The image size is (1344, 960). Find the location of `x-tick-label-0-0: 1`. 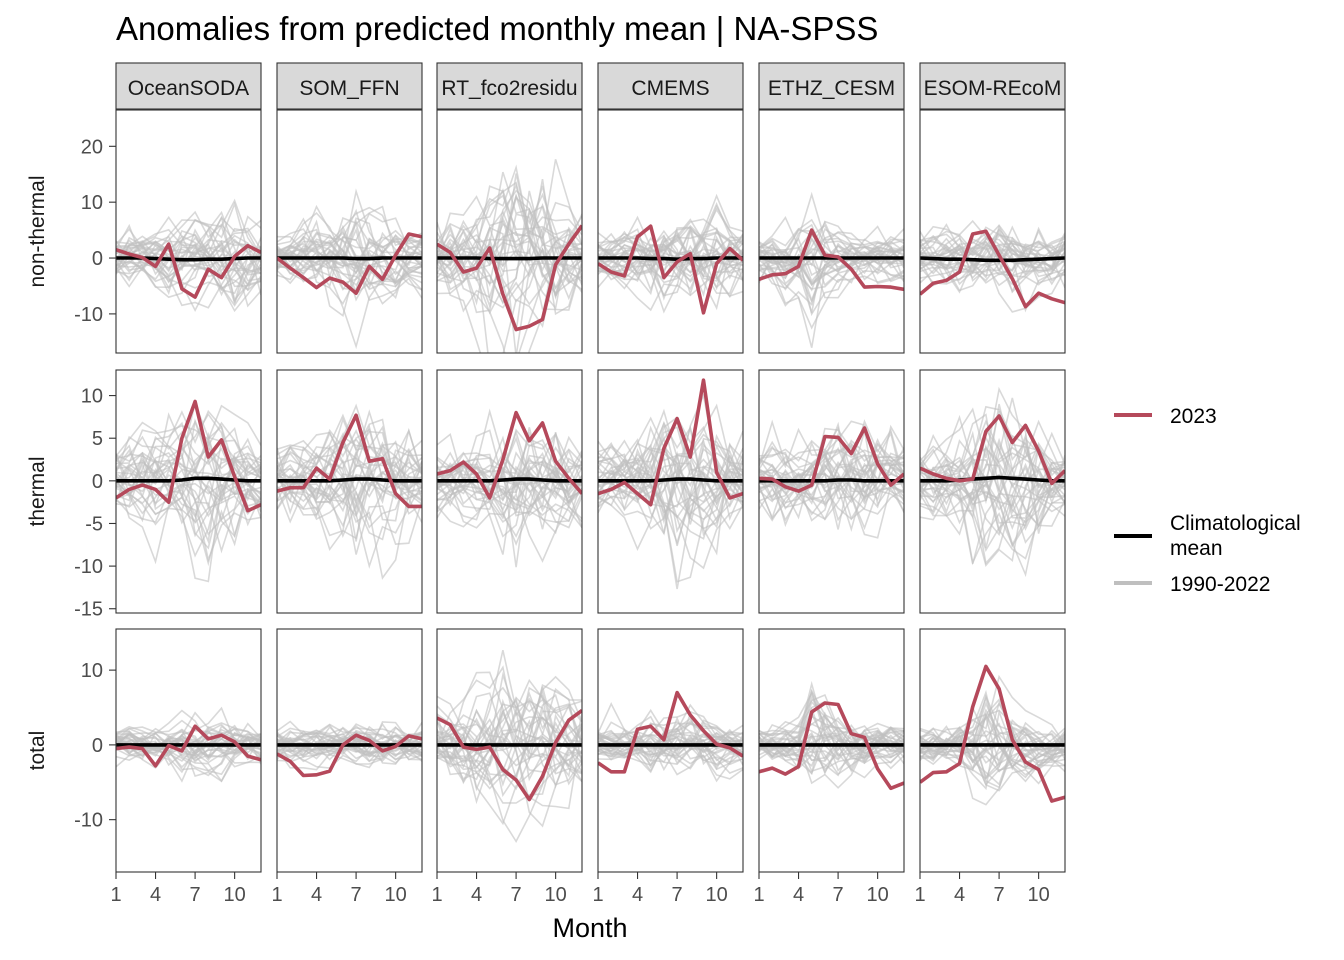

x-tick-label-0-0: 1 is located at coordinates (115, 895).